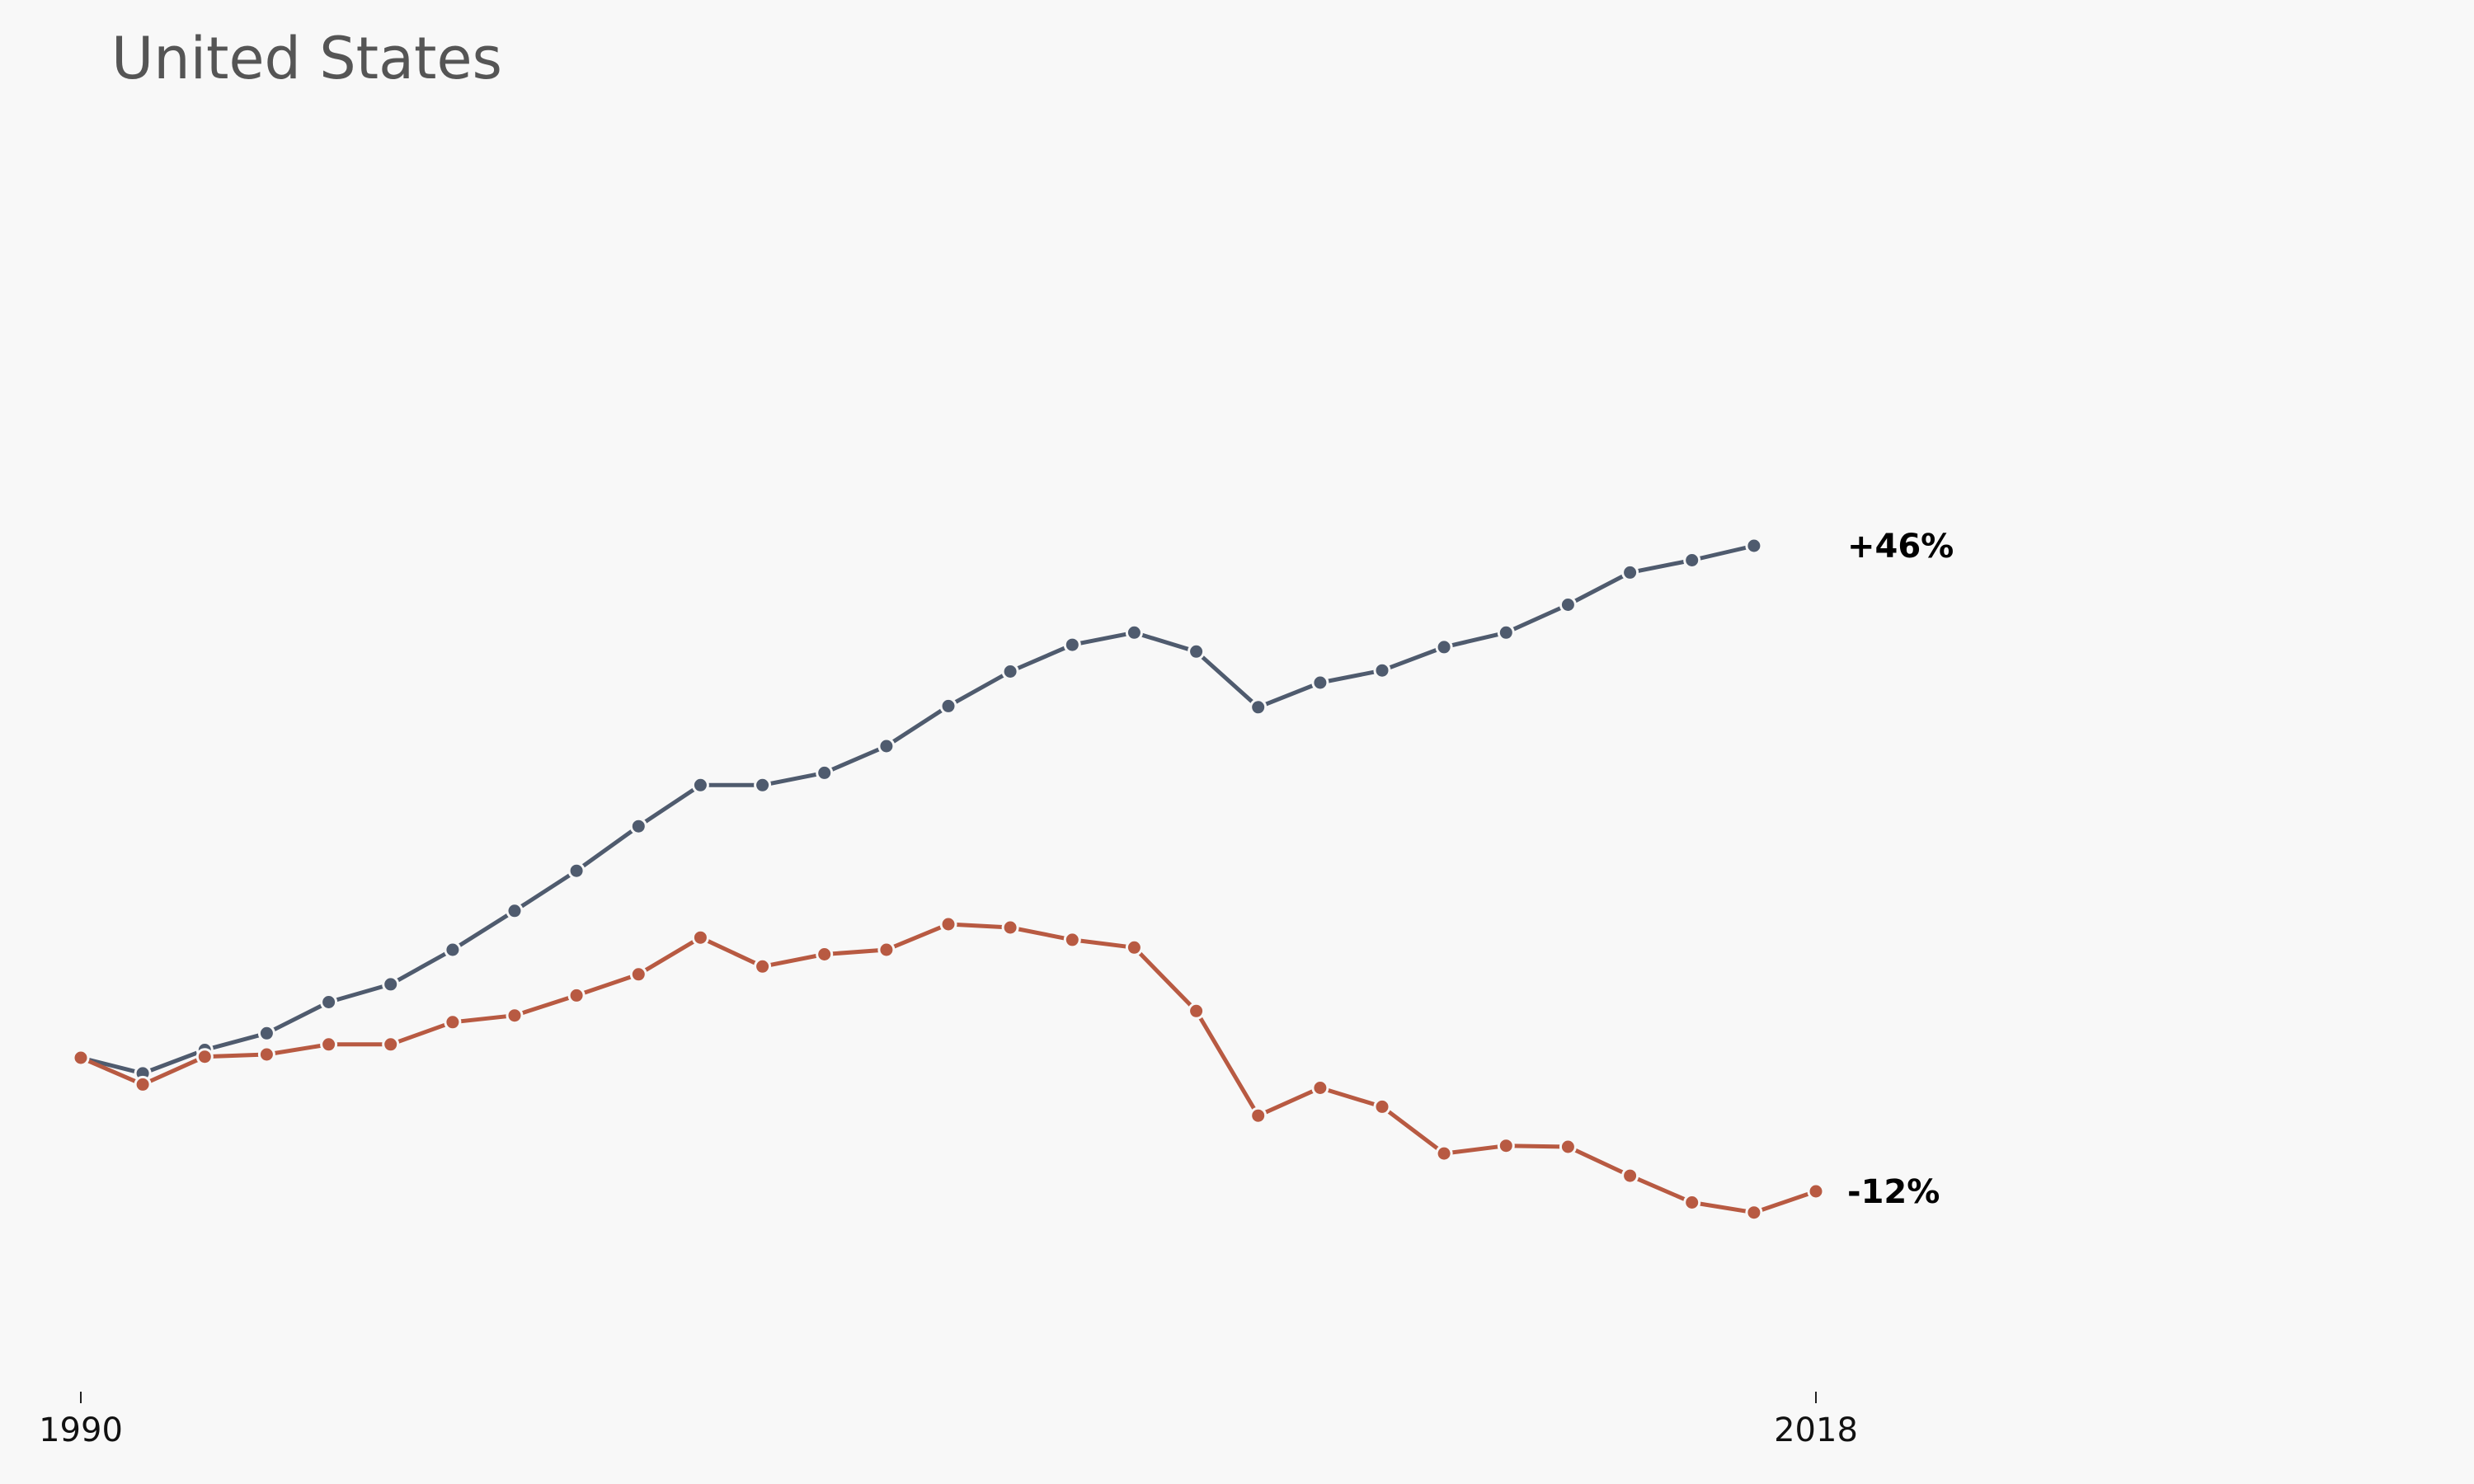  I want to click on x-axis: 1990 2018, so click(948, 1420).